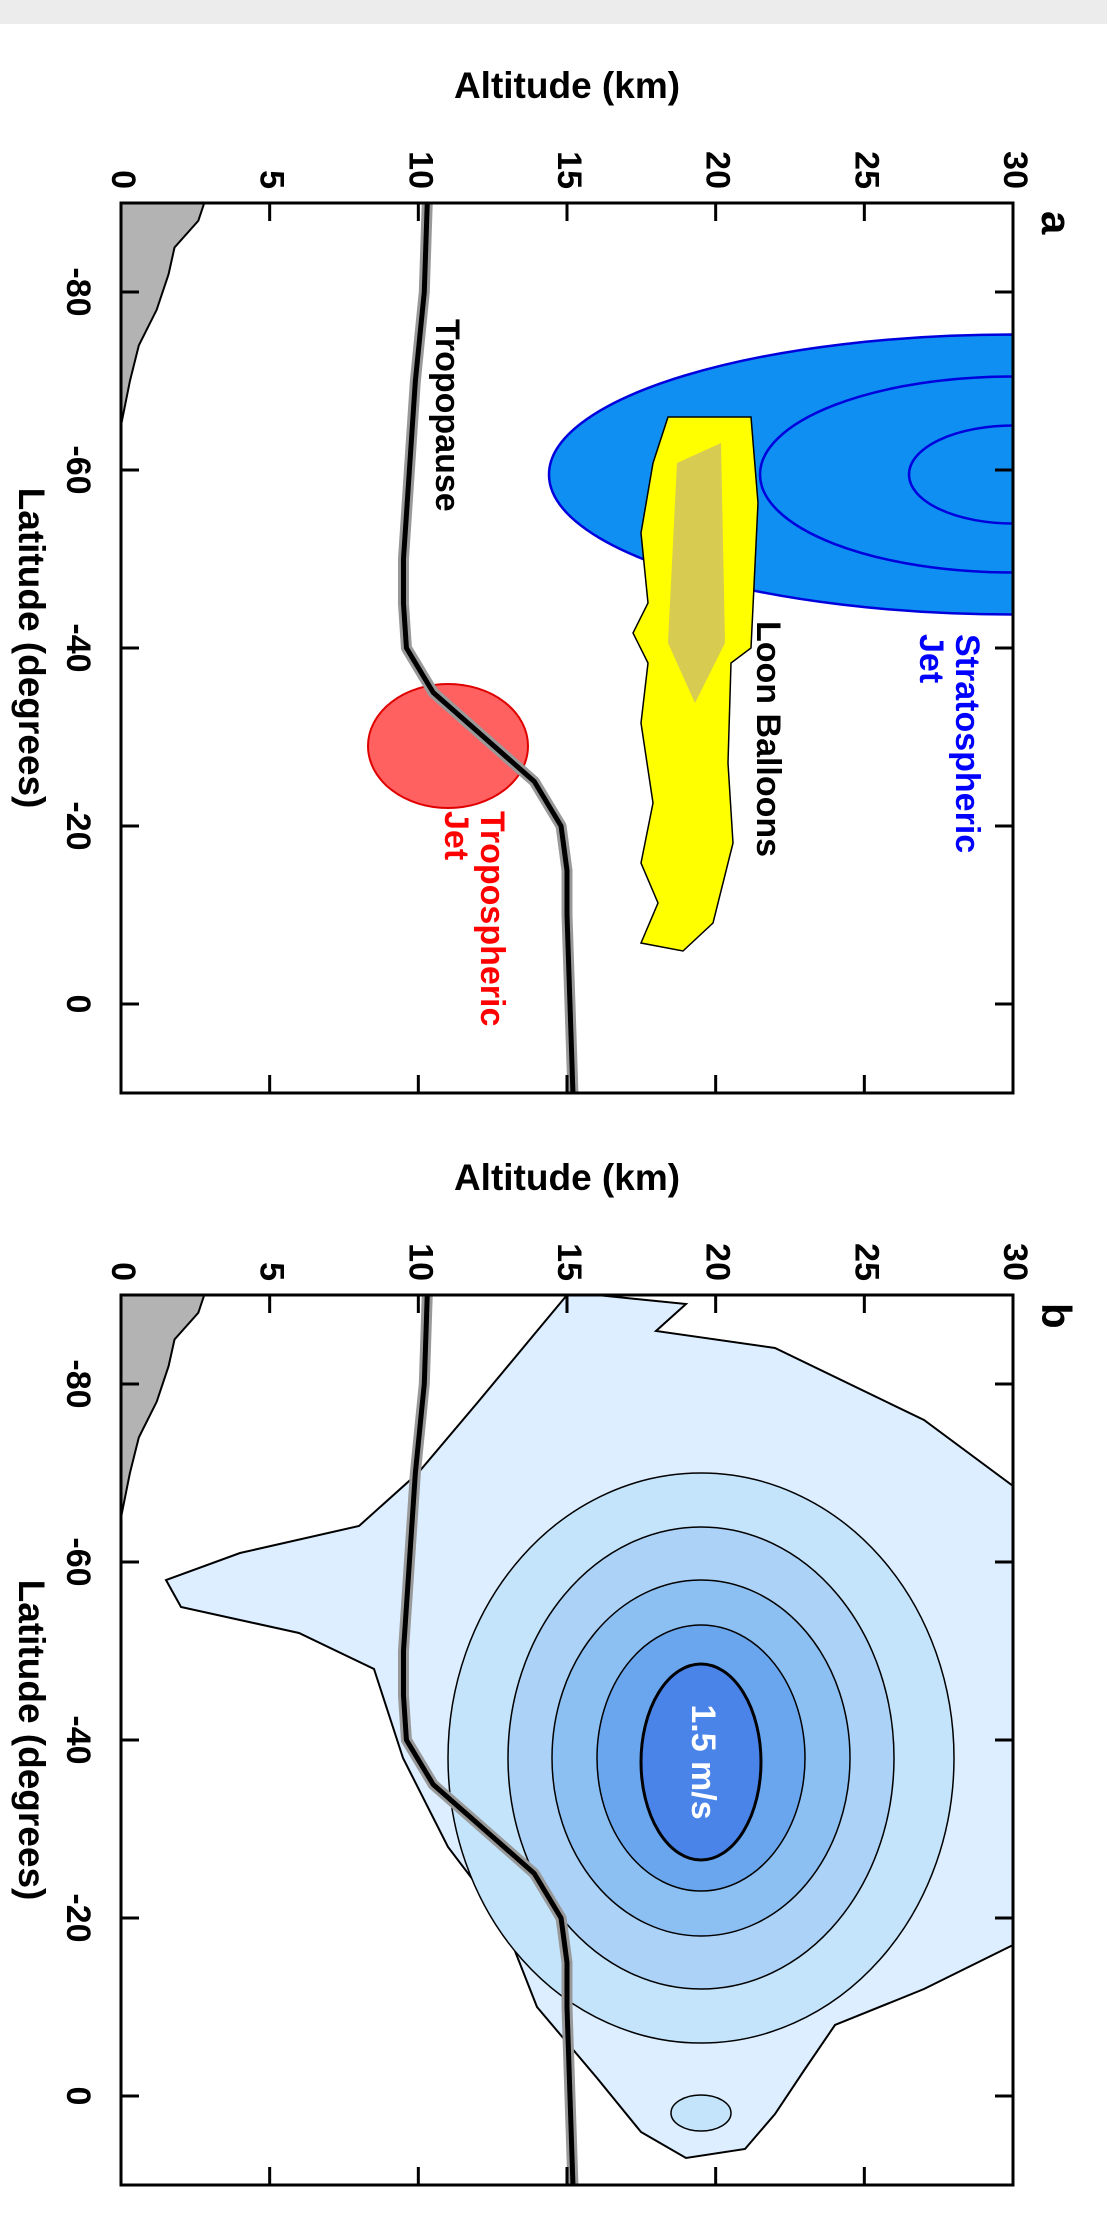 Image resolution: width=1107 pixels, height=2231 pixels. I want to click on annotation-line: Loon Balloons, so click(768, 739).